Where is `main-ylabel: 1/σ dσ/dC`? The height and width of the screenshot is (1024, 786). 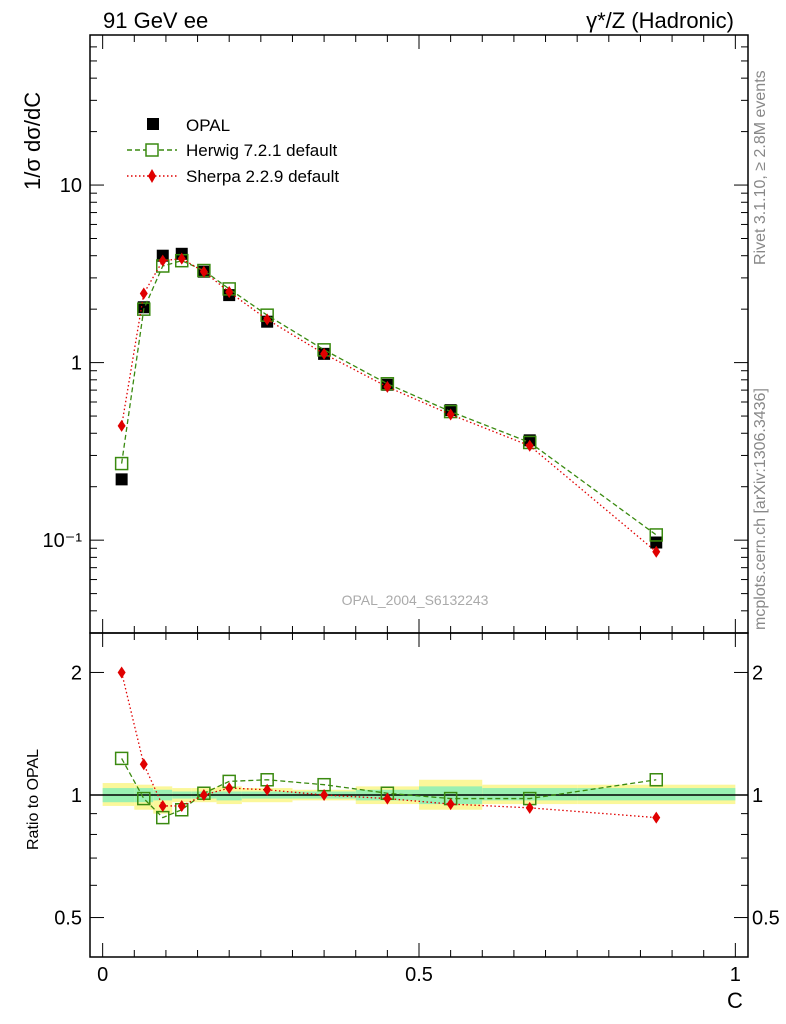
main-ylabel: 1/σ dσ/dC is located at coordinates (32, 141).